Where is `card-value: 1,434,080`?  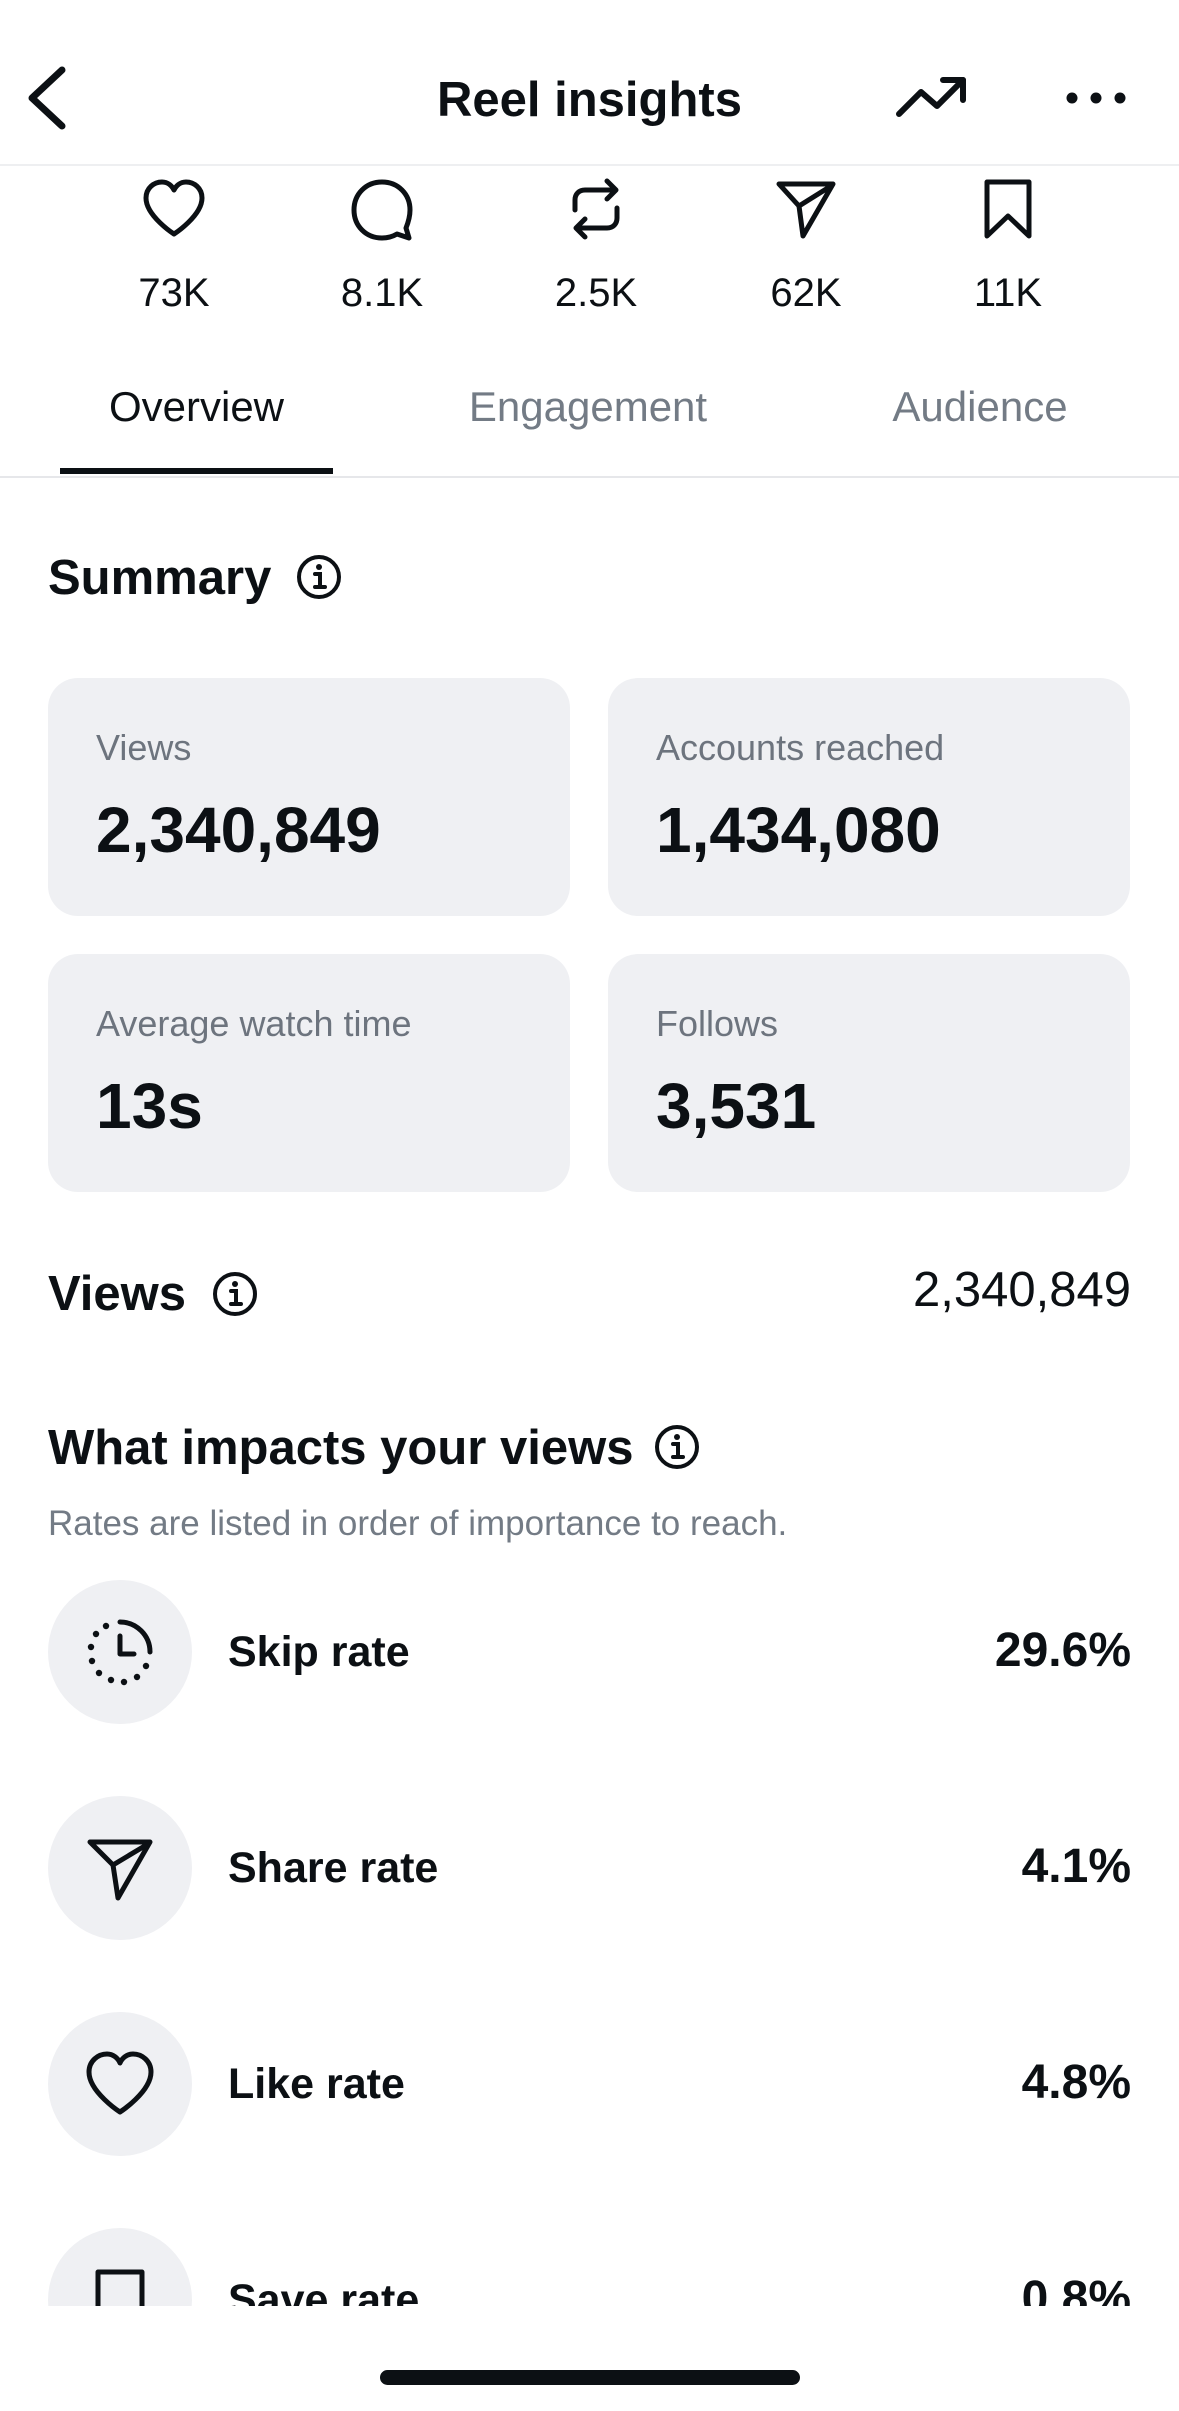 card-value: 1,434,080 is located at coordinates (798, 830).